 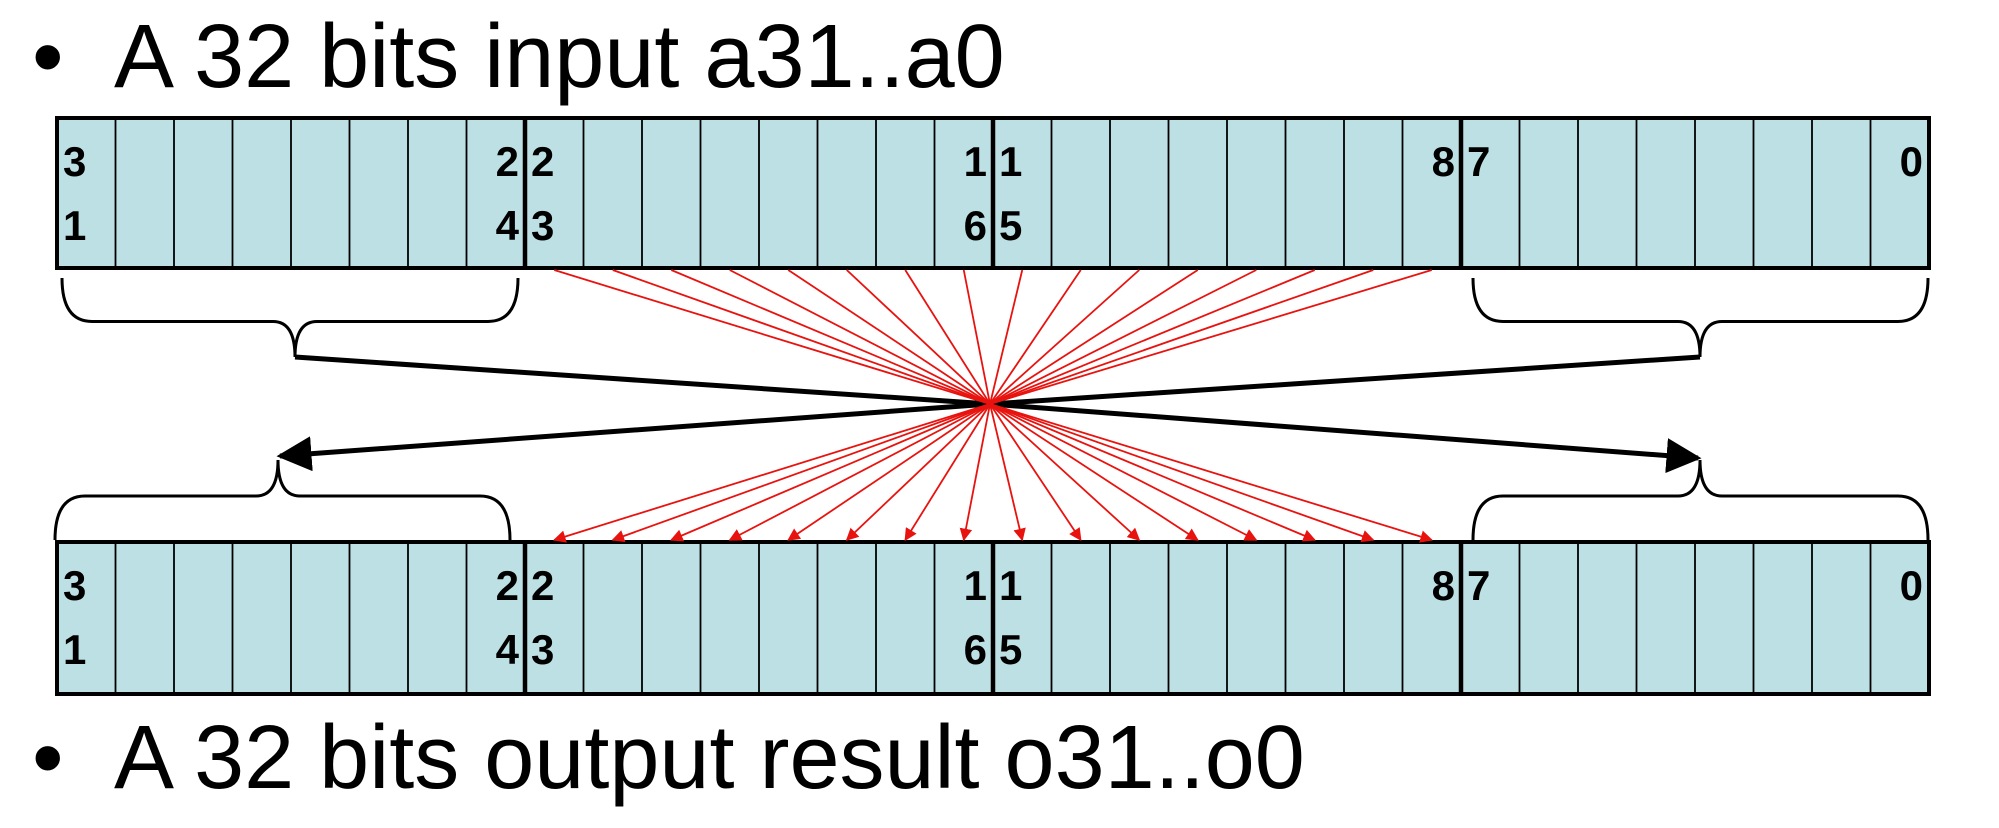 What do you see at coordinates (975, 585) in the screenshot?
I see `output-label-b16-0: 1` at bounding box center [975, 585].